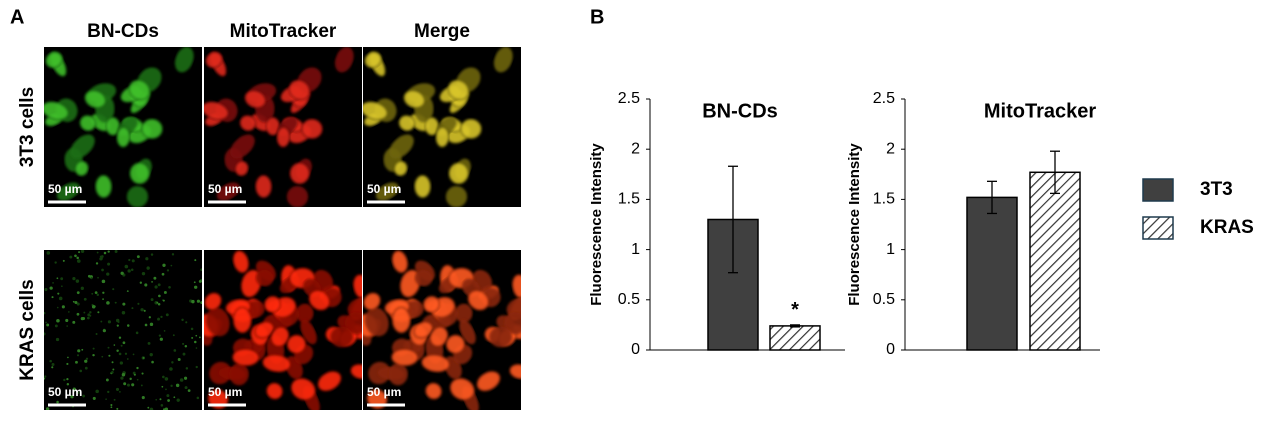 The height and width of the screenshot is (422, 1274). I want to click on legend-label: 3T3, so click(1216, 189).